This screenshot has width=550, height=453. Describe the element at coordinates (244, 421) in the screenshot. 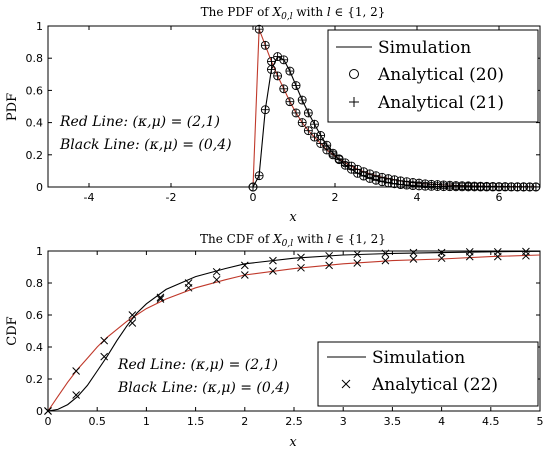

I see `cdf-x-tick-label: 2` at that location.